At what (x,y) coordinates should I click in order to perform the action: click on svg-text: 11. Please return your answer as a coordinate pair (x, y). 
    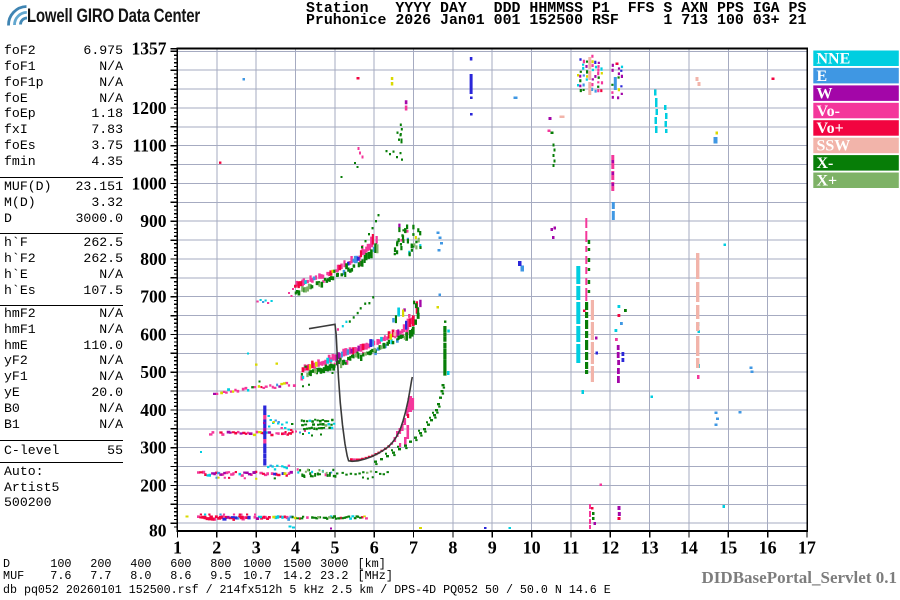
    Looking at the image, I should click on (570, 548).